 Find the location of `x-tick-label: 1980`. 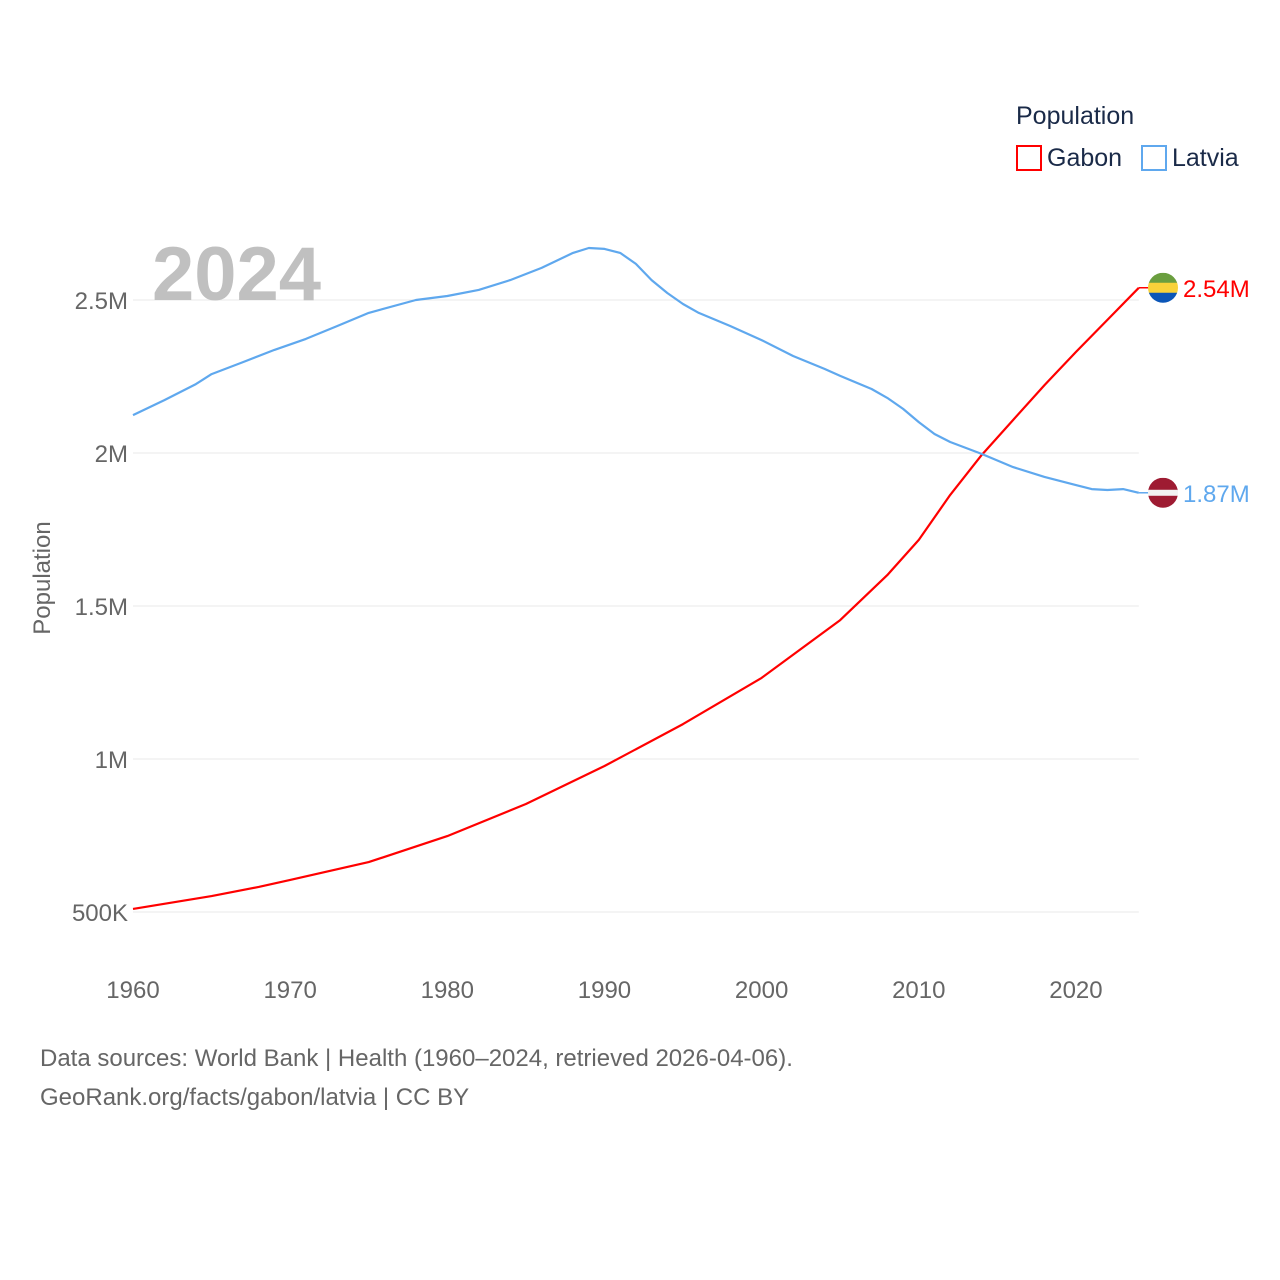

x-tick-label: 1980 is located at coordinates (447, 990).